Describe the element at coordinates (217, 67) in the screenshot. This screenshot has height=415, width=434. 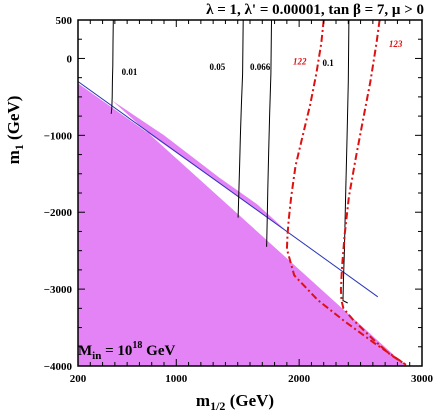
I see `contour-label: 0.05` at that location.